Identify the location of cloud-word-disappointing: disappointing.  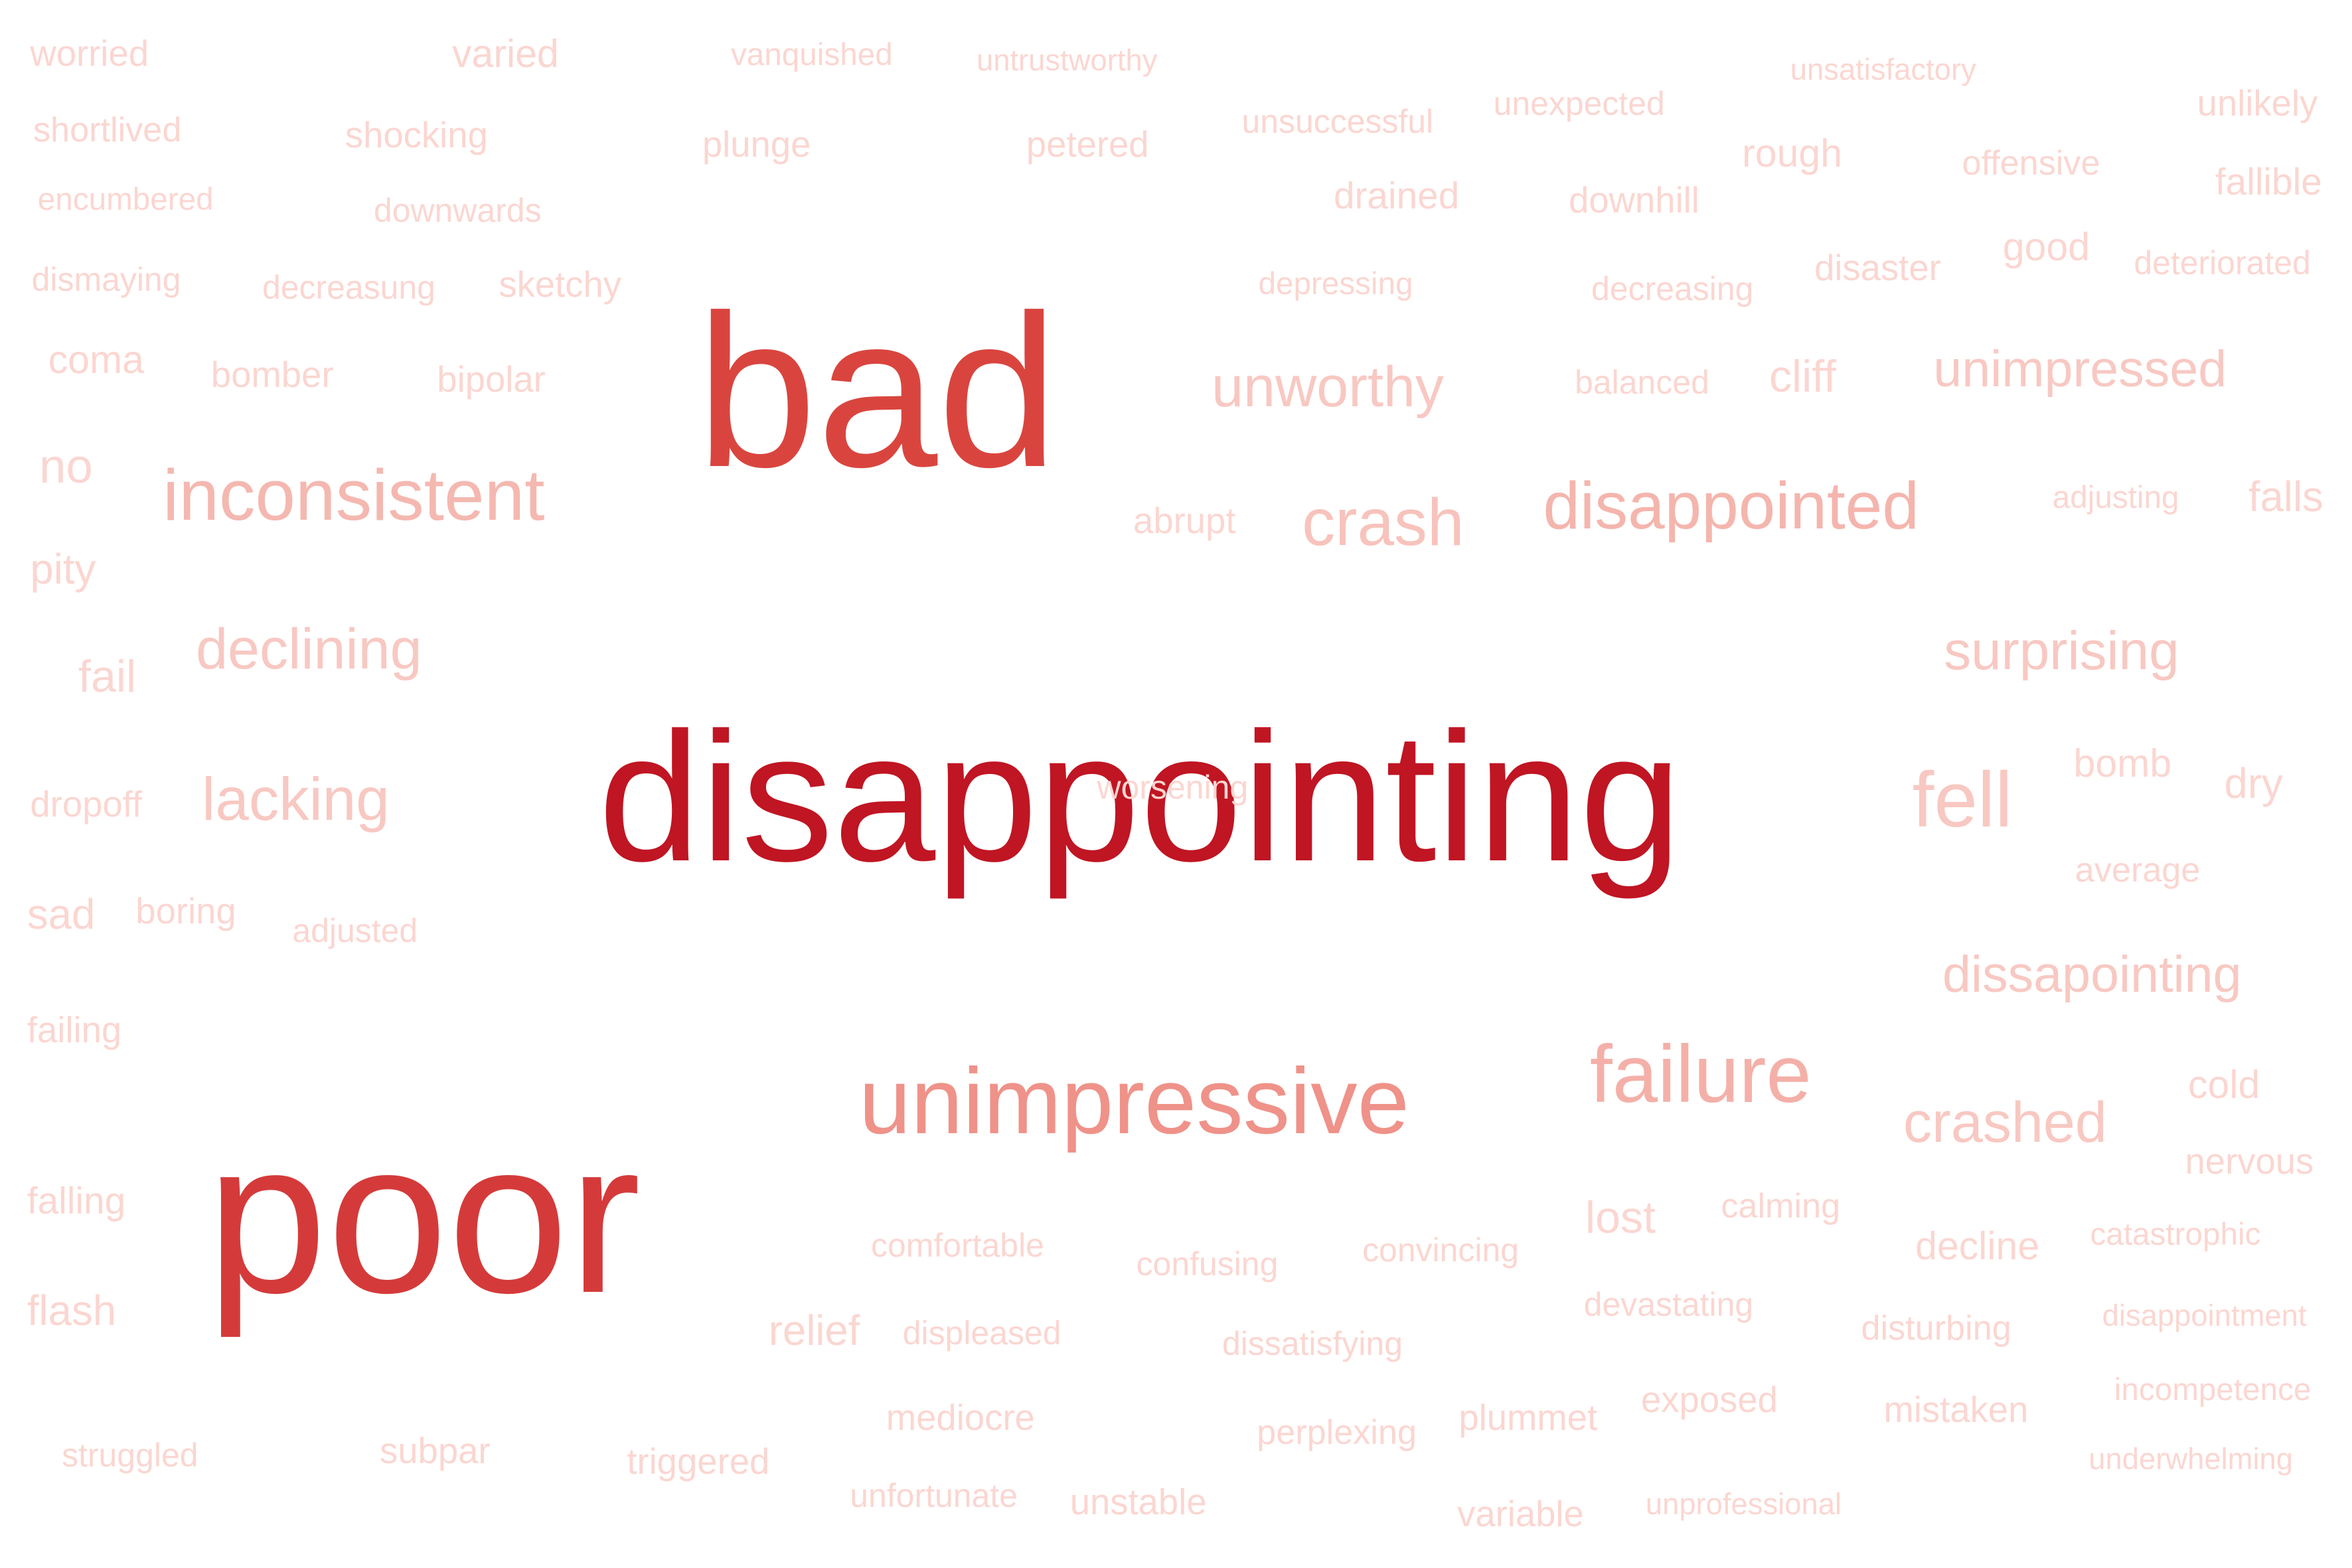
(1140, 797).